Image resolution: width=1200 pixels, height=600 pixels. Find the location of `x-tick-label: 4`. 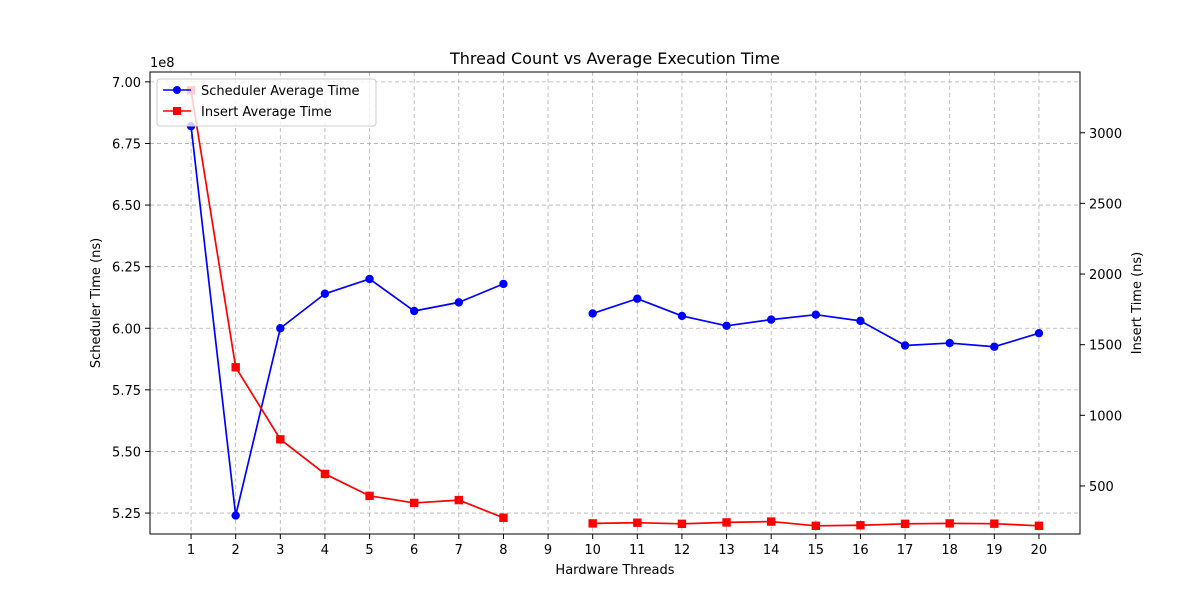

x-tick-label: 4 is located at coordinates (325, 550).